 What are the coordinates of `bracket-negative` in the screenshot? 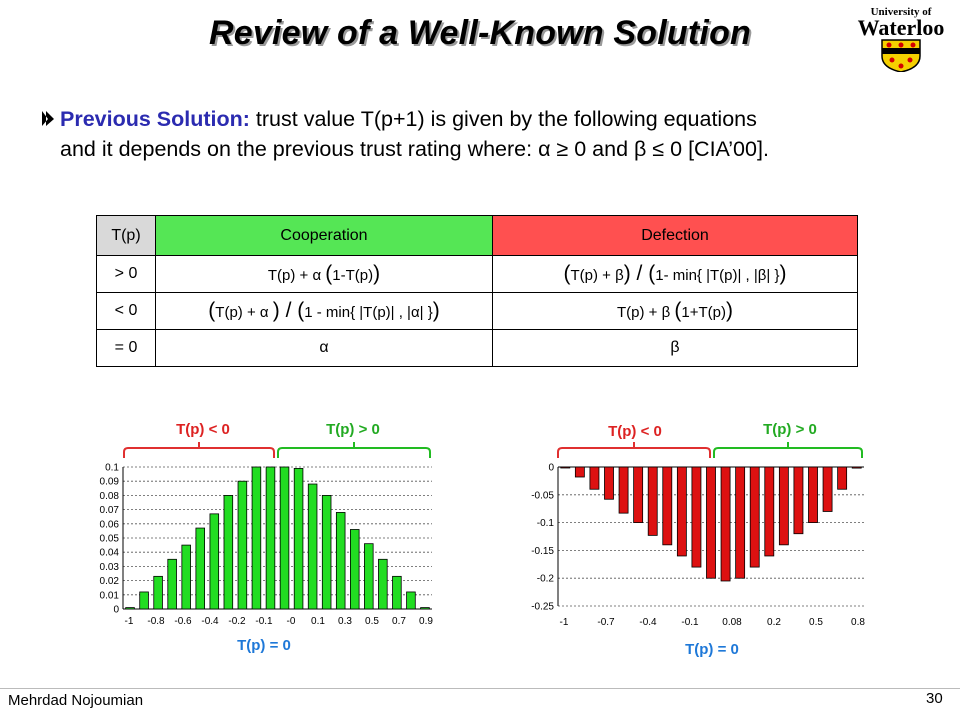 It's located at (634, 452).